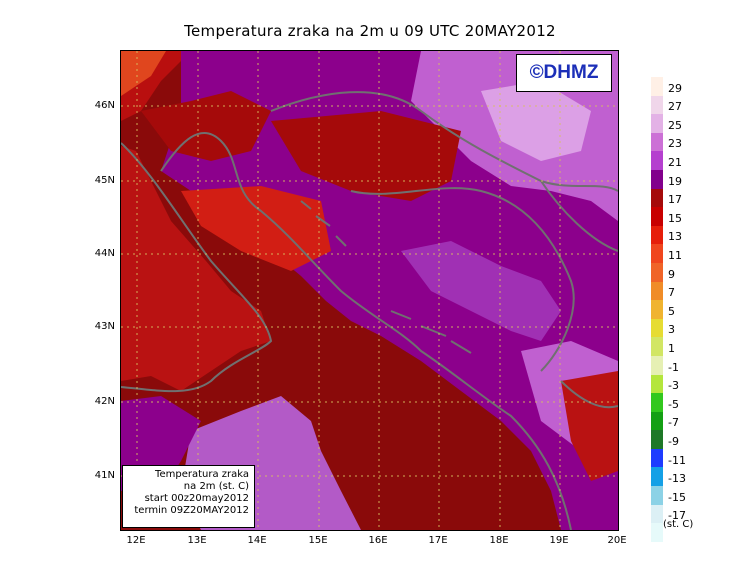 Image resolution: width=740 pixels, height=582 pixels. I want to click on lat-label-42: 42N, so click(104, 401).